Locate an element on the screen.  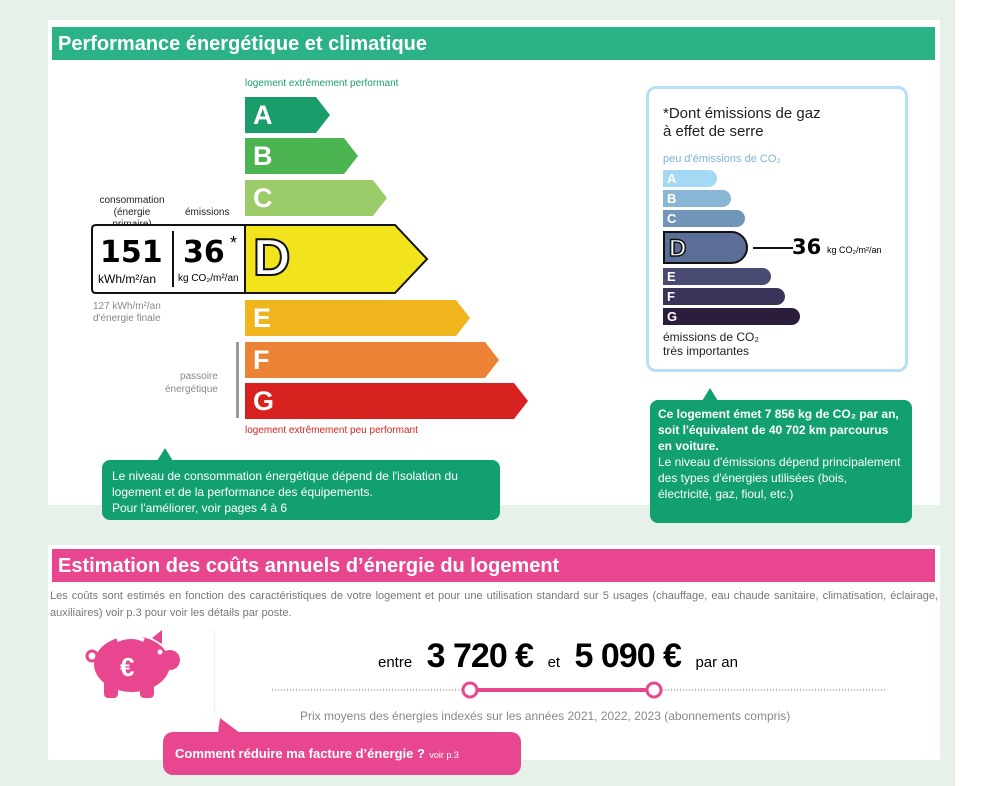
energy-class-C: C is located at coordinates (316, 198).